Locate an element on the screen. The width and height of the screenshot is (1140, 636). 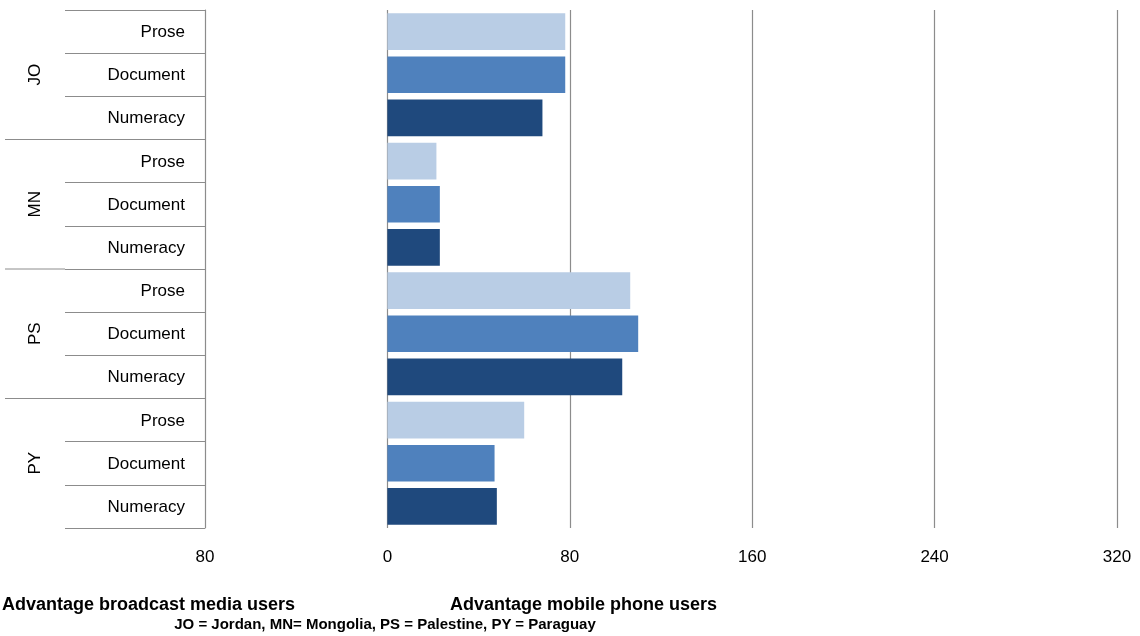
text: JO is located at coordinates (34, 74).